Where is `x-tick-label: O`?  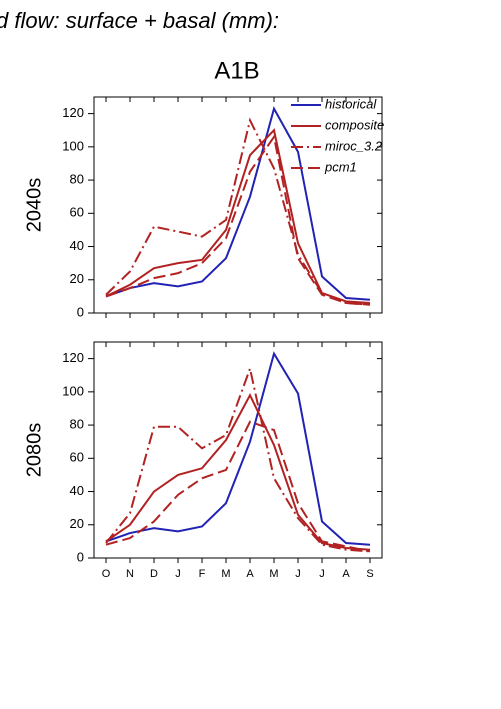
x-tick-label: O is located at coordinates (106, 574).